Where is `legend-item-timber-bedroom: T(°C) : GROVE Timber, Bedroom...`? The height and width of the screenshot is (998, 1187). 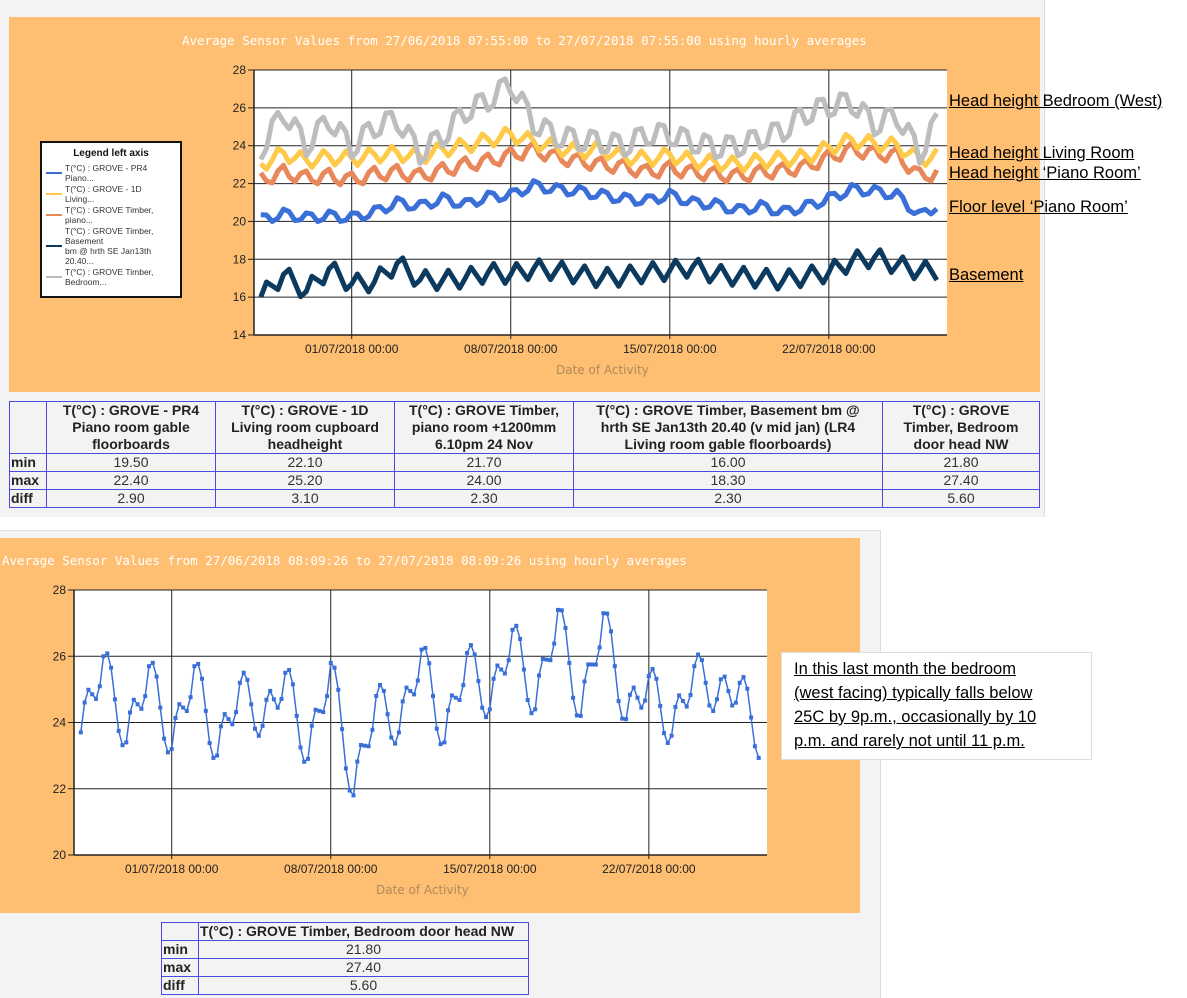
legend-item-timber-bedroom: T(°C) : GROVE Timber, Bedroom... is located at coordinates (111, 277).